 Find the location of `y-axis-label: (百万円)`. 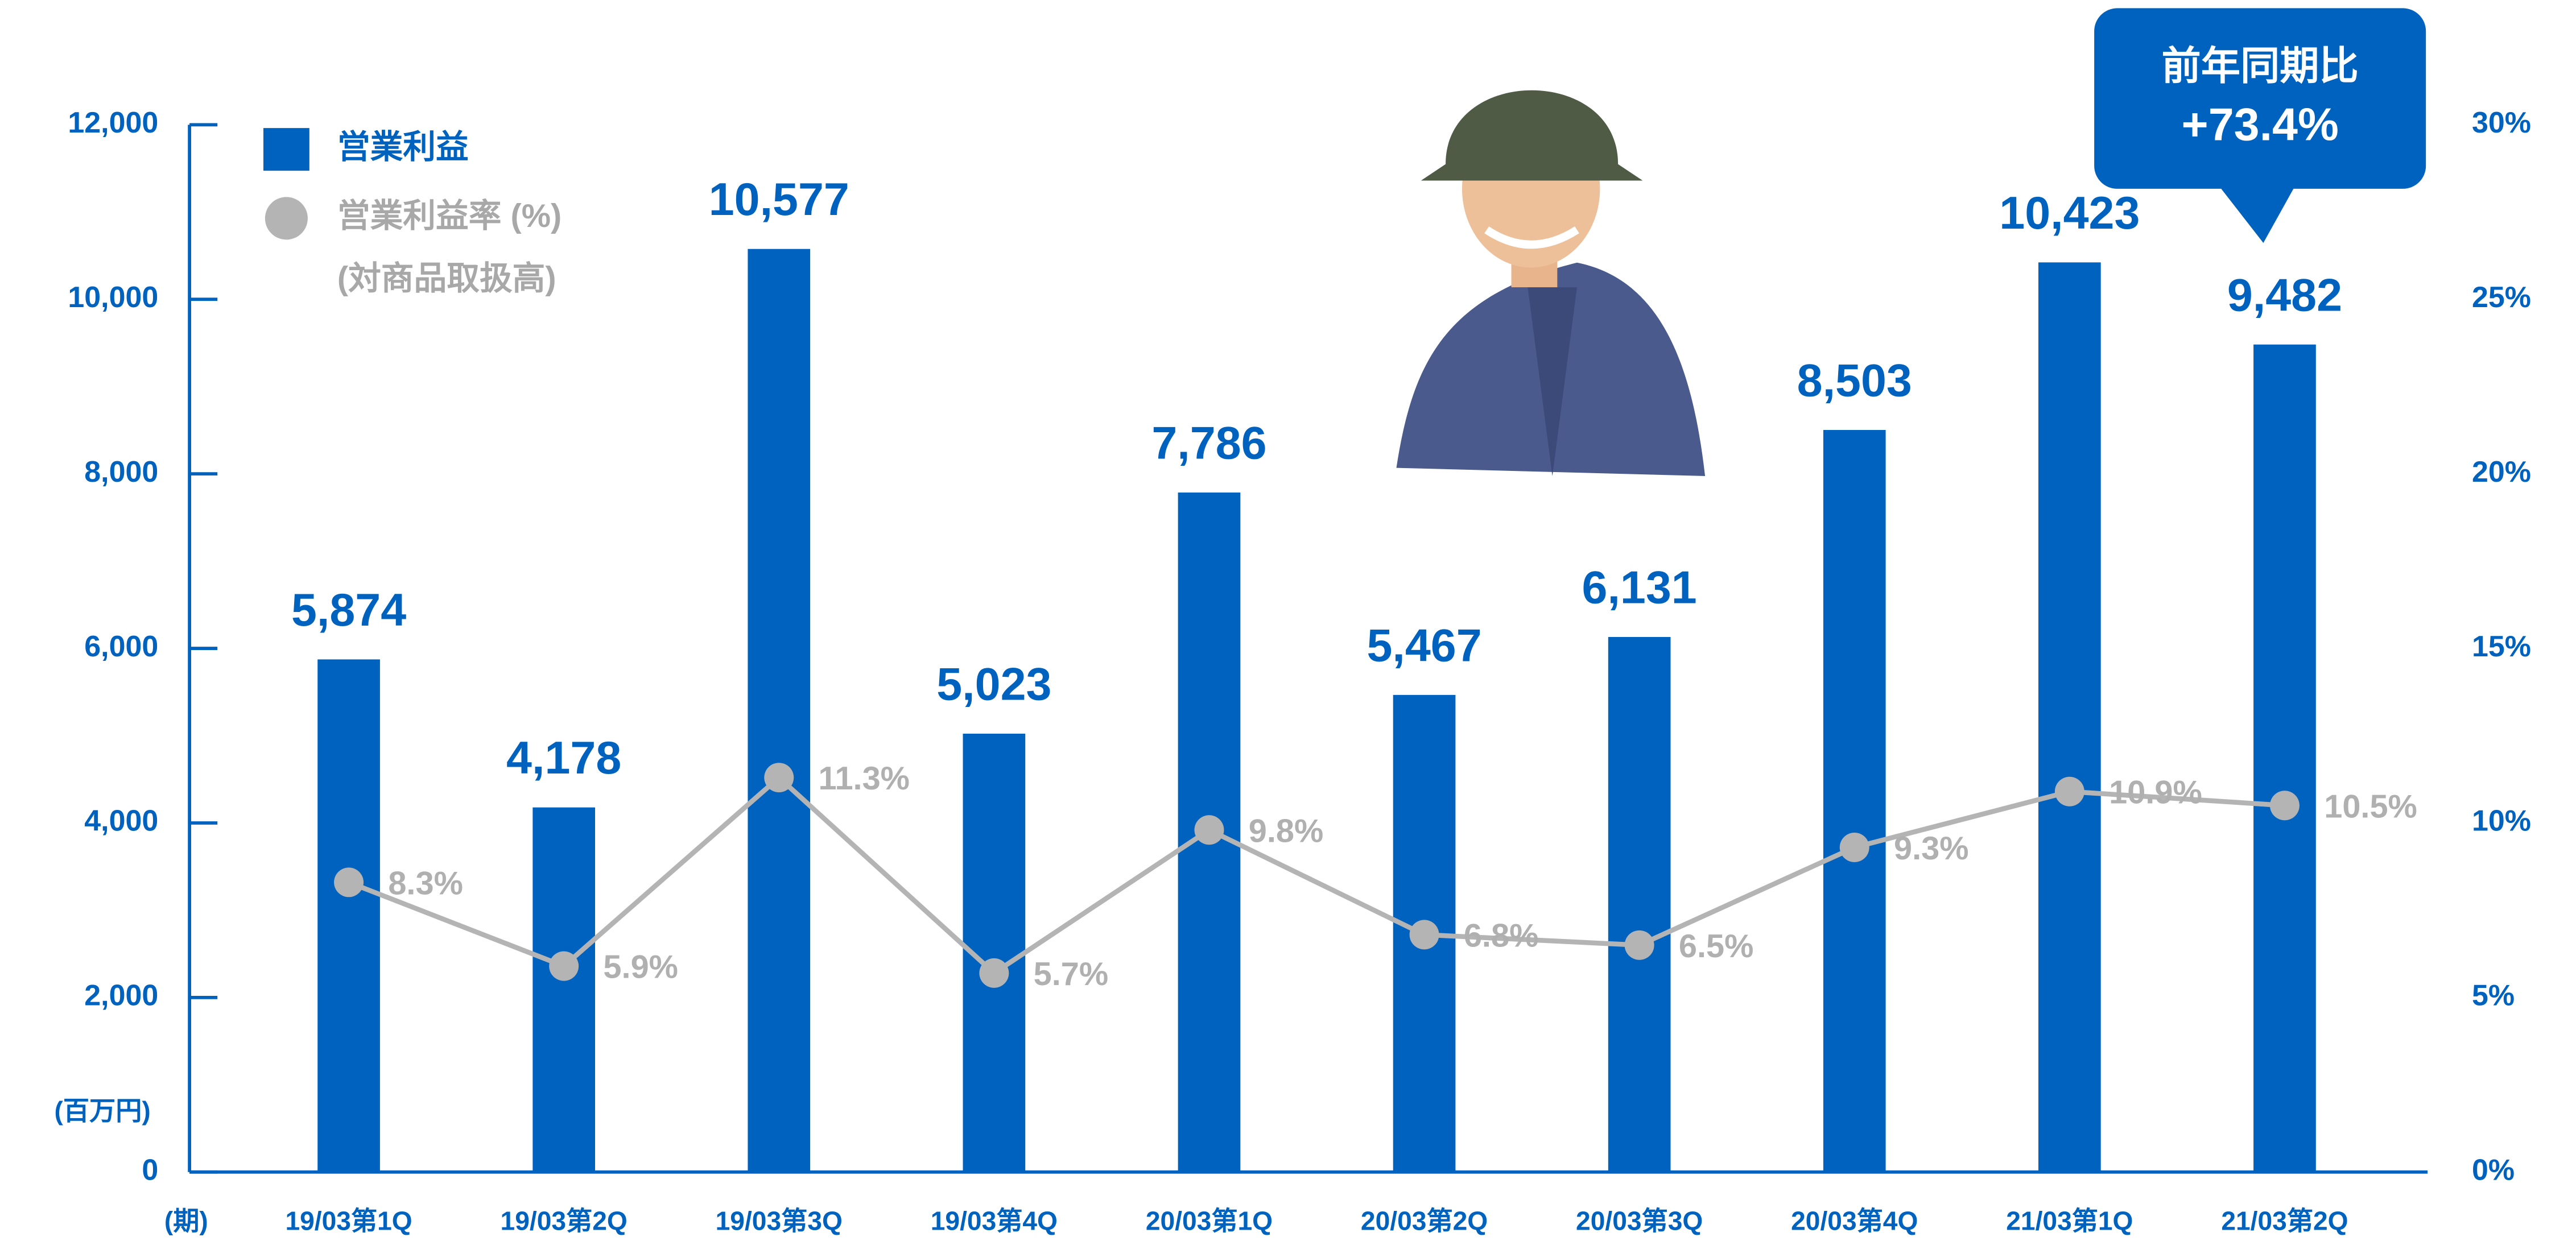

y-axis-label: (百万円) is located at coordinates (103, 1111).